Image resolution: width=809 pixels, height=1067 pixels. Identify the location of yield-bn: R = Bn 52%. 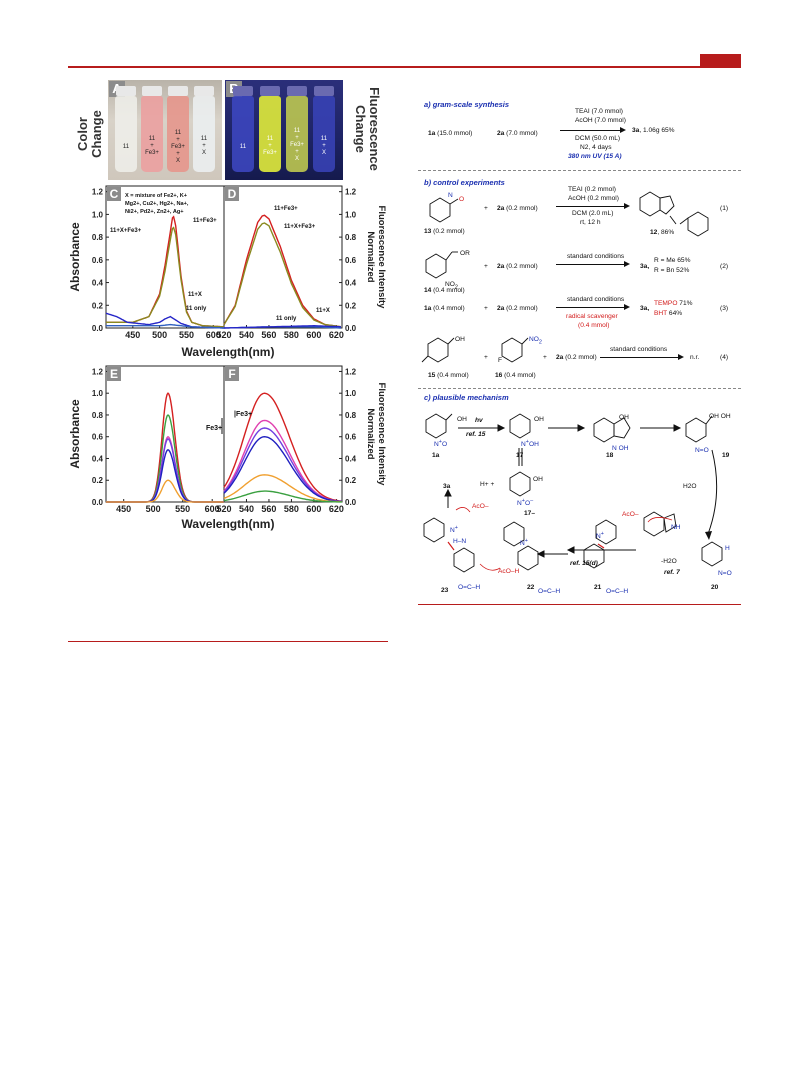
(672, 270).